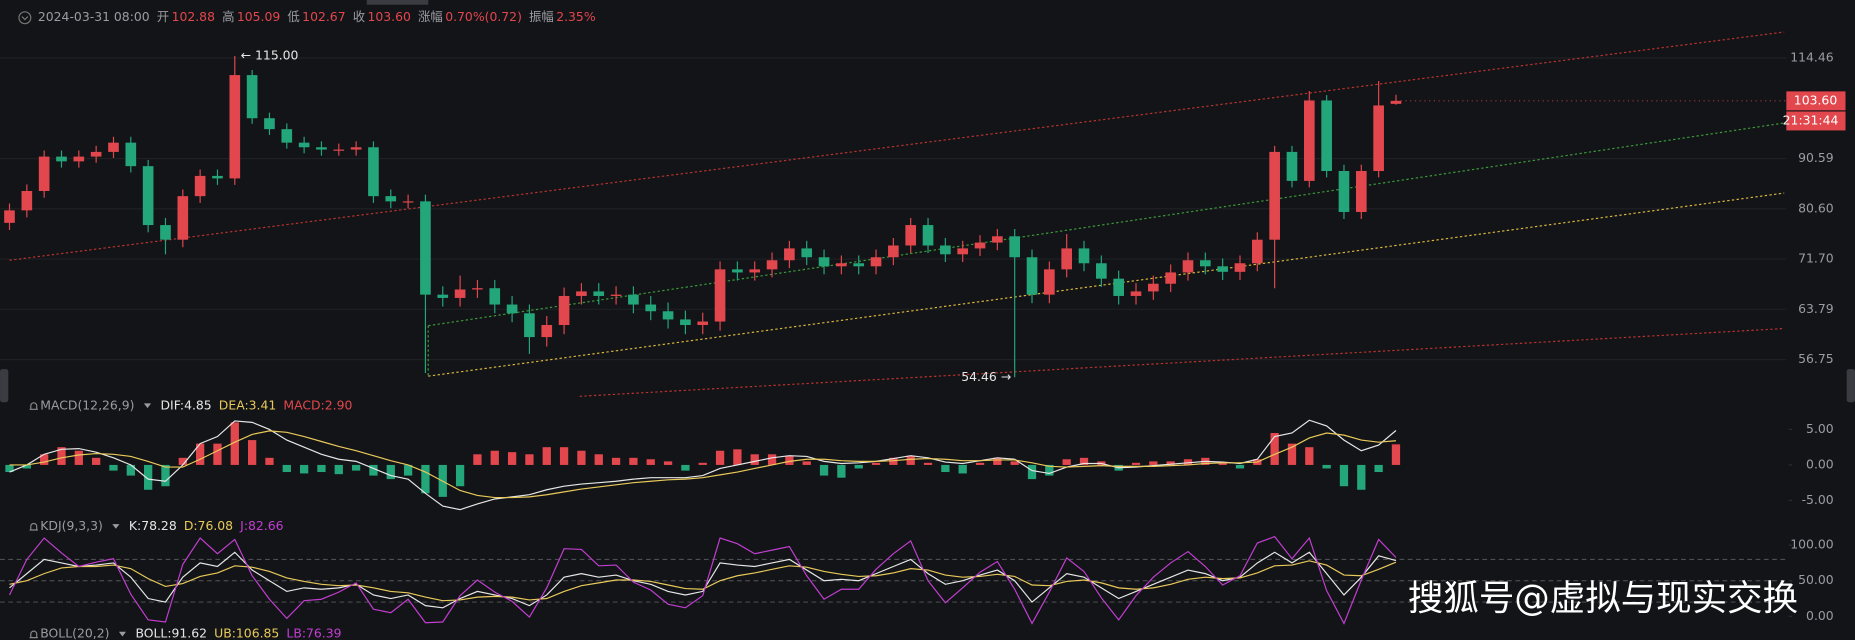 The height and width of the screenshot is (640, 1855). What do you see at coordinates (430, 16) in the screenshot?
I see `info-label: 涨幅` at bounding box center [430, 16].